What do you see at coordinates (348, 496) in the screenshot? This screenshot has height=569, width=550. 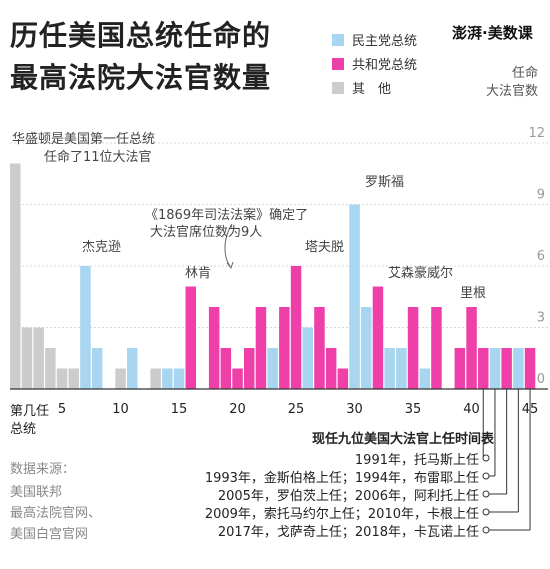 I see `timeline-row: 2005年，罗伯茨上任；2006年，阿利托上任` at bounding box center [348, 496].